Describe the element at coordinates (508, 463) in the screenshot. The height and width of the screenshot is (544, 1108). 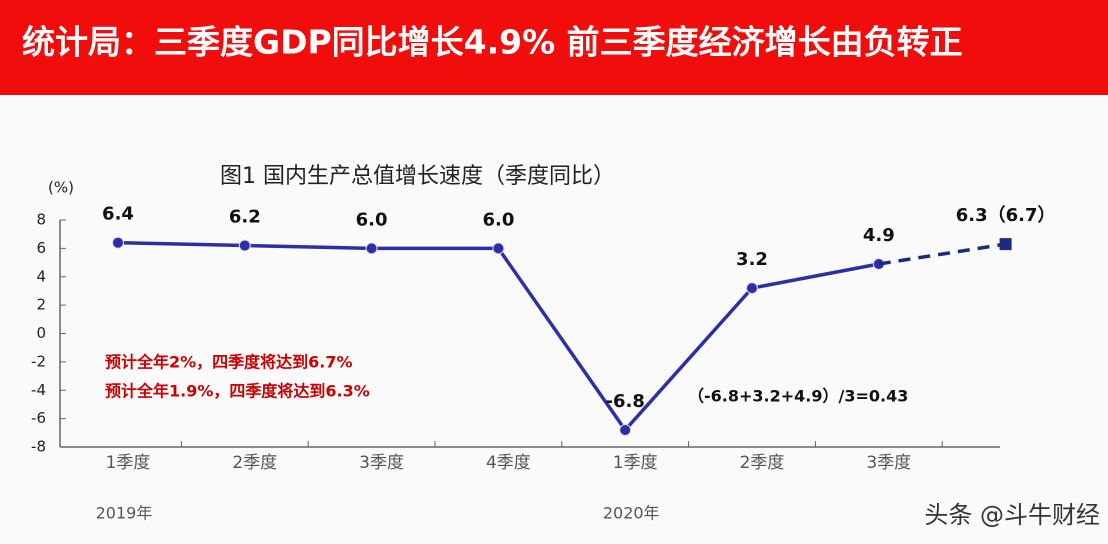
I see `x-tick-label: 4季度` at that location.